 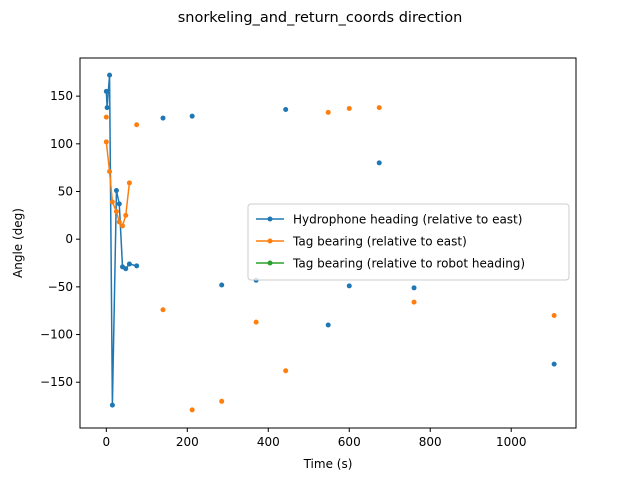 What do you see at coordinates (65, 192) in the screenshot?
I see `y-tick-label: 50` at bounding box center [65, 192].